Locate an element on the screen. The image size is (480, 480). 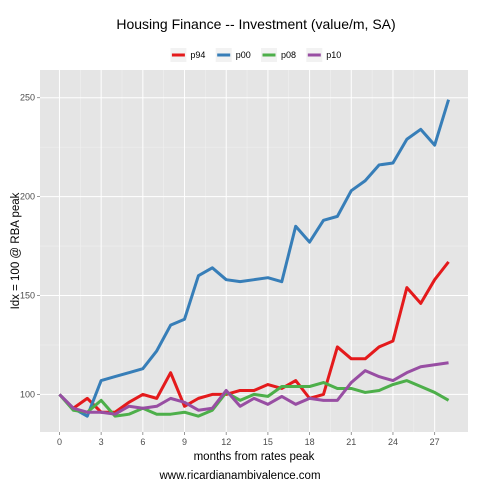
x-axis: 0 3 6 9 12 15 18 21 24 27 is located at coordinates (248, 439).